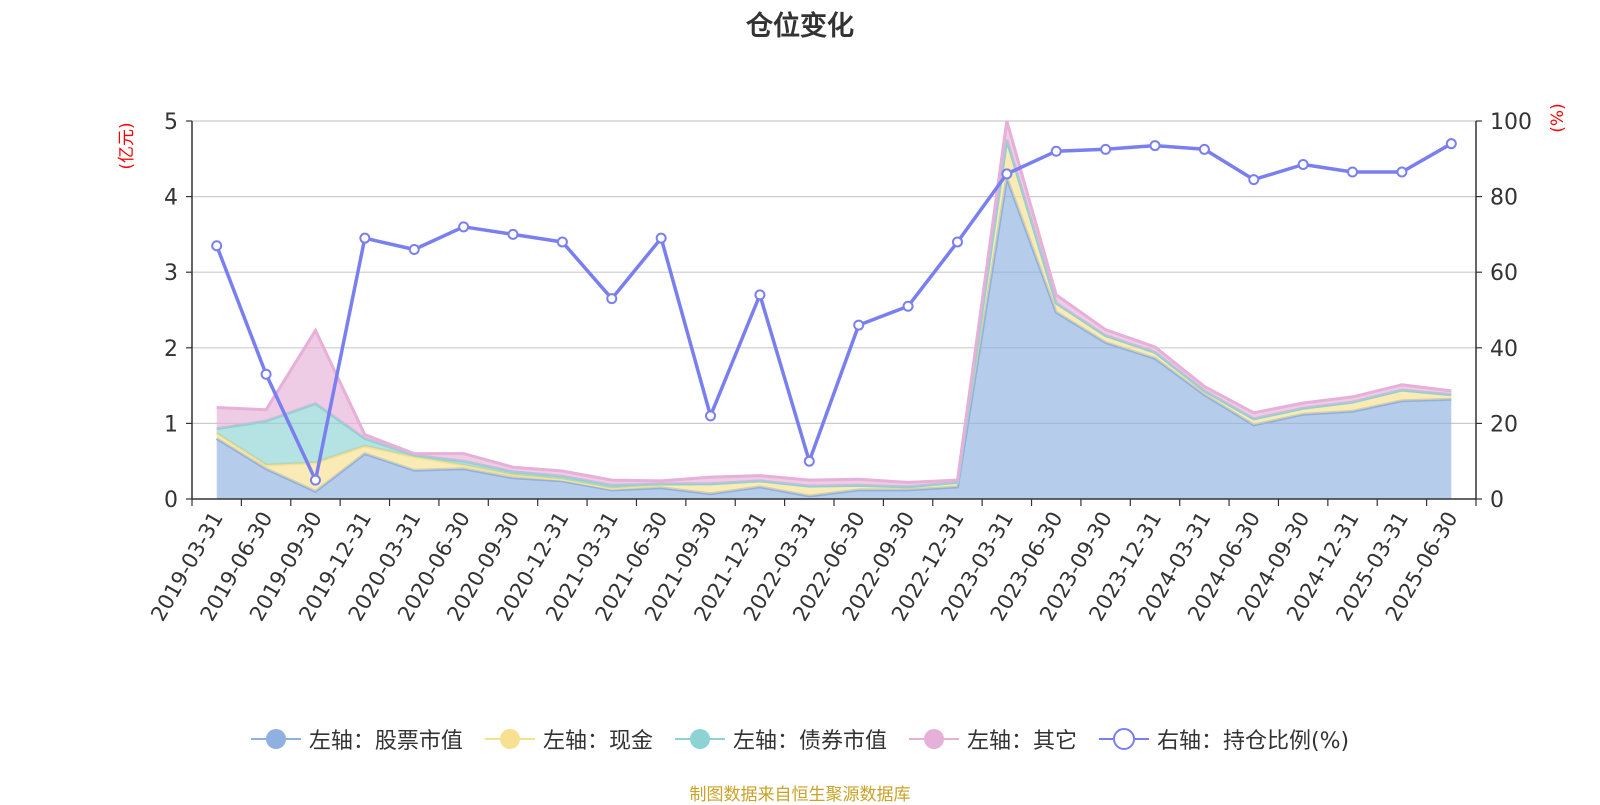 The height and width of the screenshot is (805, 1600). I want to click on right-axis-tick-label: 20, so click(1504, 424).